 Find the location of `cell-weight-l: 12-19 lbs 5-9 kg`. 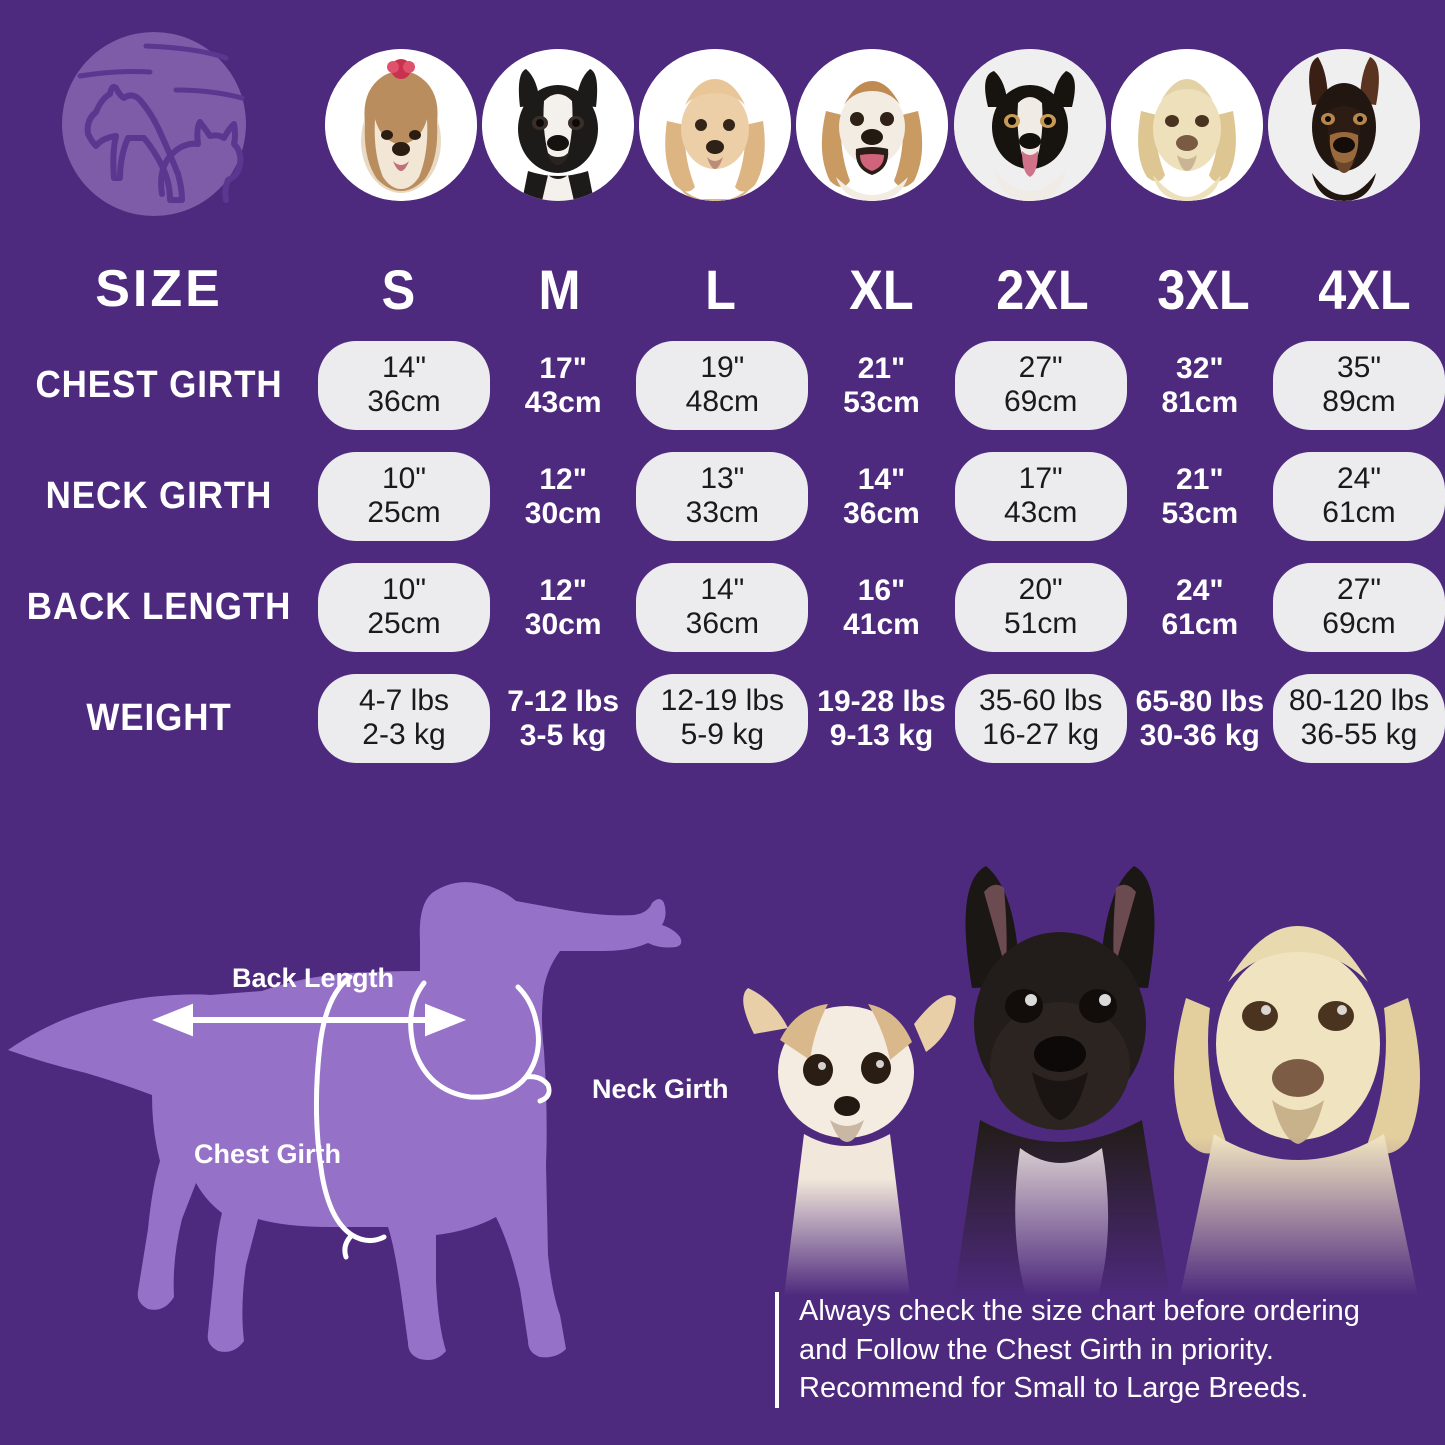

cell-weight-l: 12-19 lbs 5-9 kg is located at coordinates (722, 718).